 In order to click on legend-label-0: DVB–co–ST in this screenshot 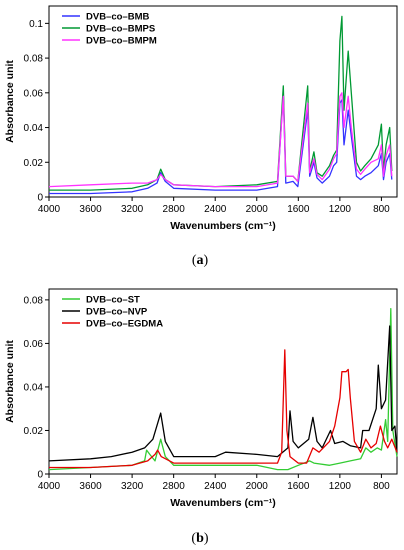, I will do `click(113, 300)`.